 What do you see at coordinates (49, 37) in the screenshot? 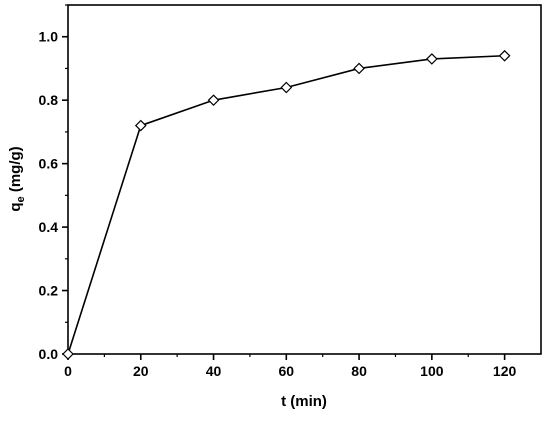
I see `y-tick-label: 1.0` at bounding box center [49, 37].